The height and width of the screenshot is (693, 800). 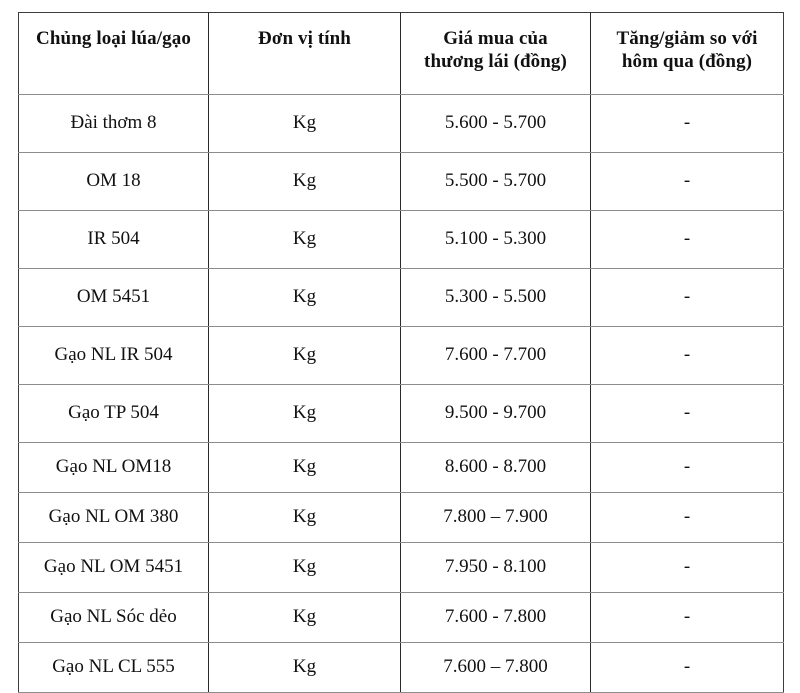 I want to click on cell-product: IR 504, so click(x=113, y=239).